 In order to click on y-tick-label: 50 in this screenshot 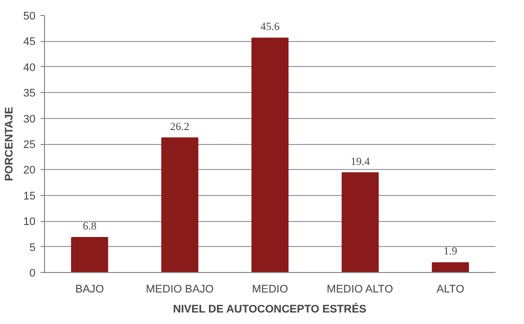, I will do `click(29, 16)`.